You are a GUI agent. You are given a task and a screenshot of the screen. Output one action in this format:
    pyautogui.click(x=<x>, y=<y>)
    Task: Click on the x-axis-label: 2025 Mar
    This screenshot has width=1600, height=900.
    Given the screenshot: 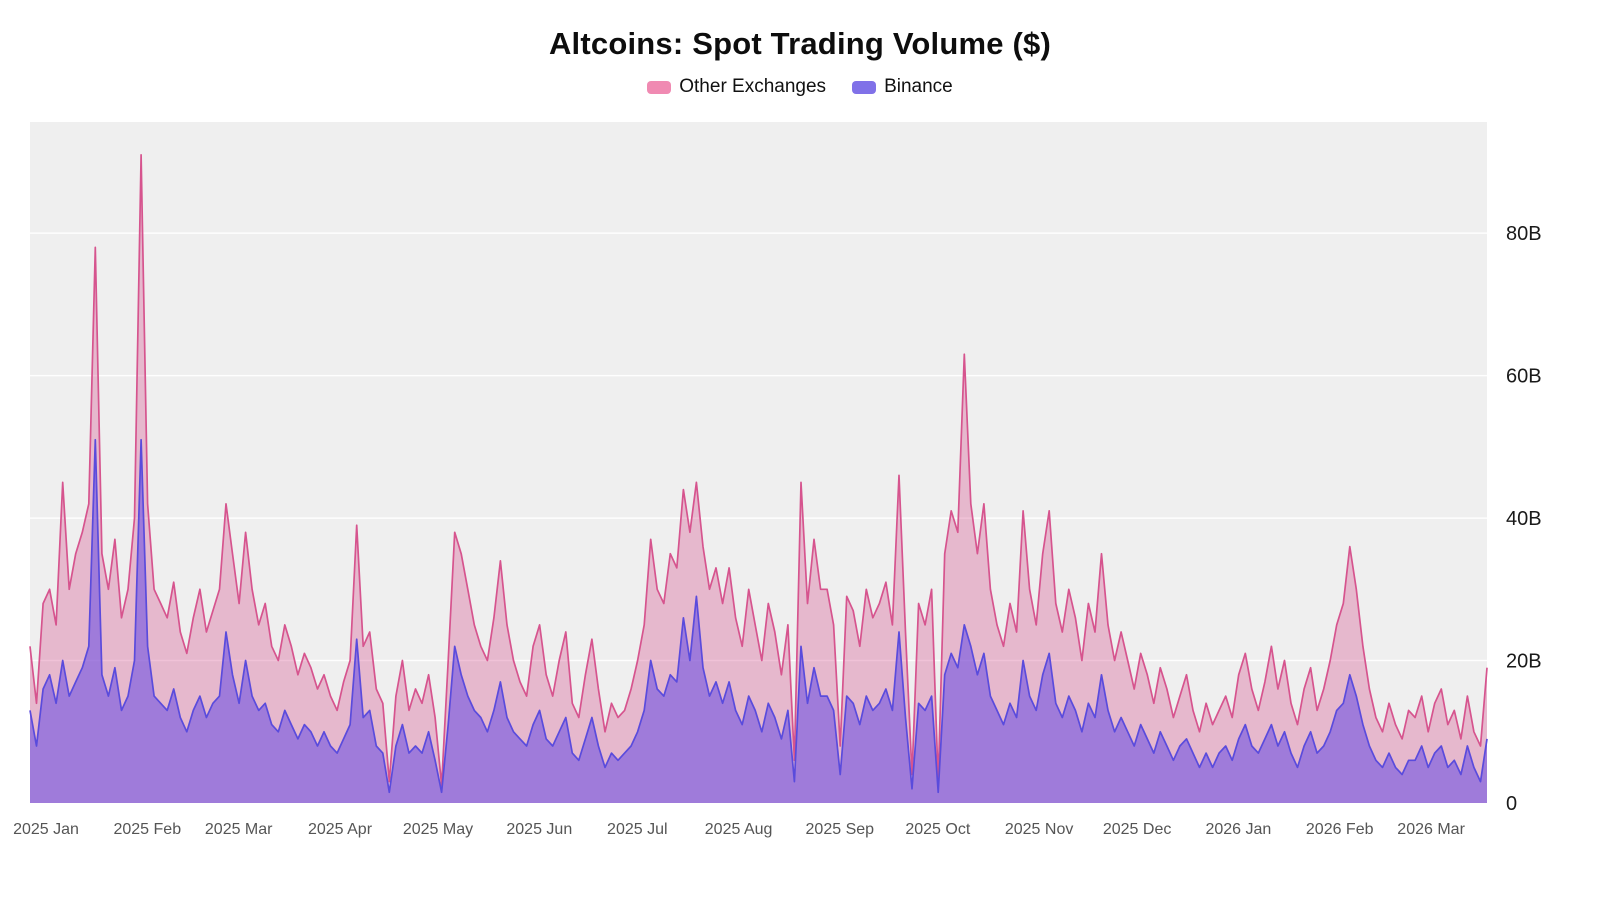 What is the action you would take?
    pyautogui.click(x=239, y=829)
    